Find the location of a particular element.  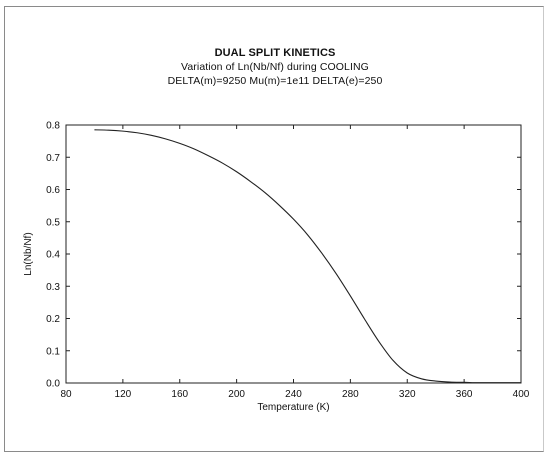

x-tick-label: 280 is located at coordinates (350, 394).